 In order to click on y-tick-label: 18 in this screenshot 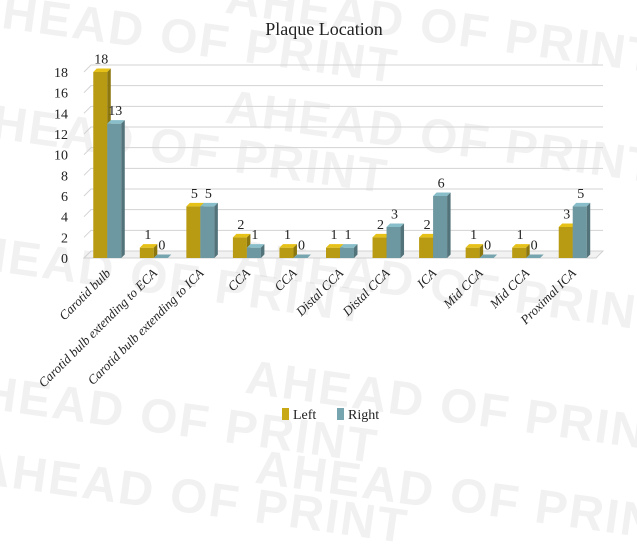, I will do `click(61, 73)`.